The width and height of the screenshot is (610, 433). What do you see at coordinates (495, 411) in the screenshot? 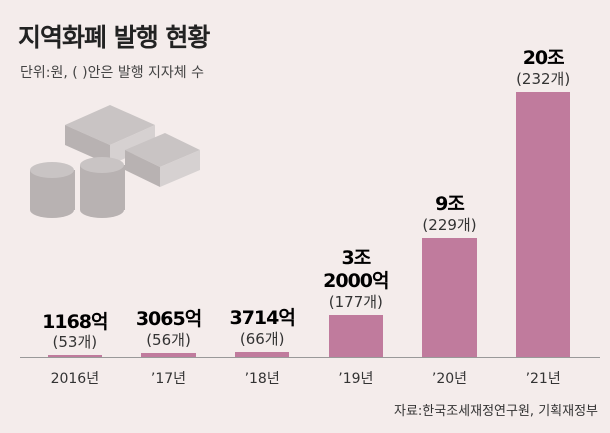
I see `source: 자료:한국조세재정연구원, 기획재정부` at bounding box center [495, 411].